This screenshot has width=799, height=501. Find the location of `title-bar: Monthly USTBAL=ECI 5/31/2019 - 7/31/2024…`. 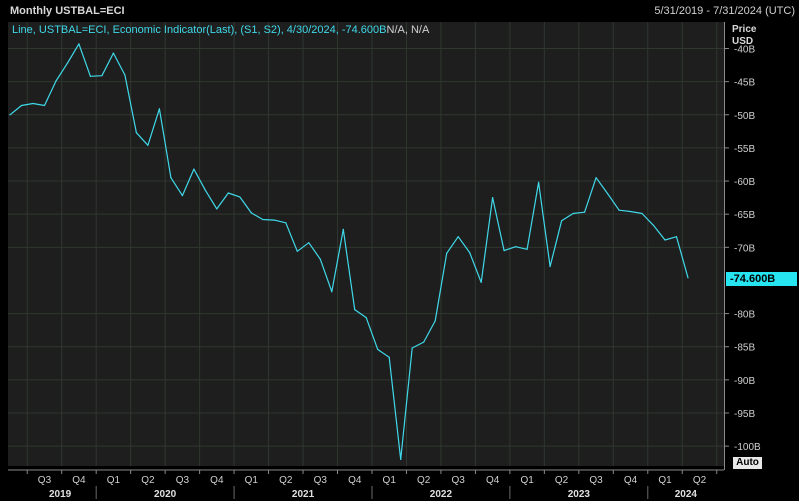

title-bar: Monthly USTBAL=ECI 5/31/2019 - 7/31/2024… is located at coordinates (399, 11).